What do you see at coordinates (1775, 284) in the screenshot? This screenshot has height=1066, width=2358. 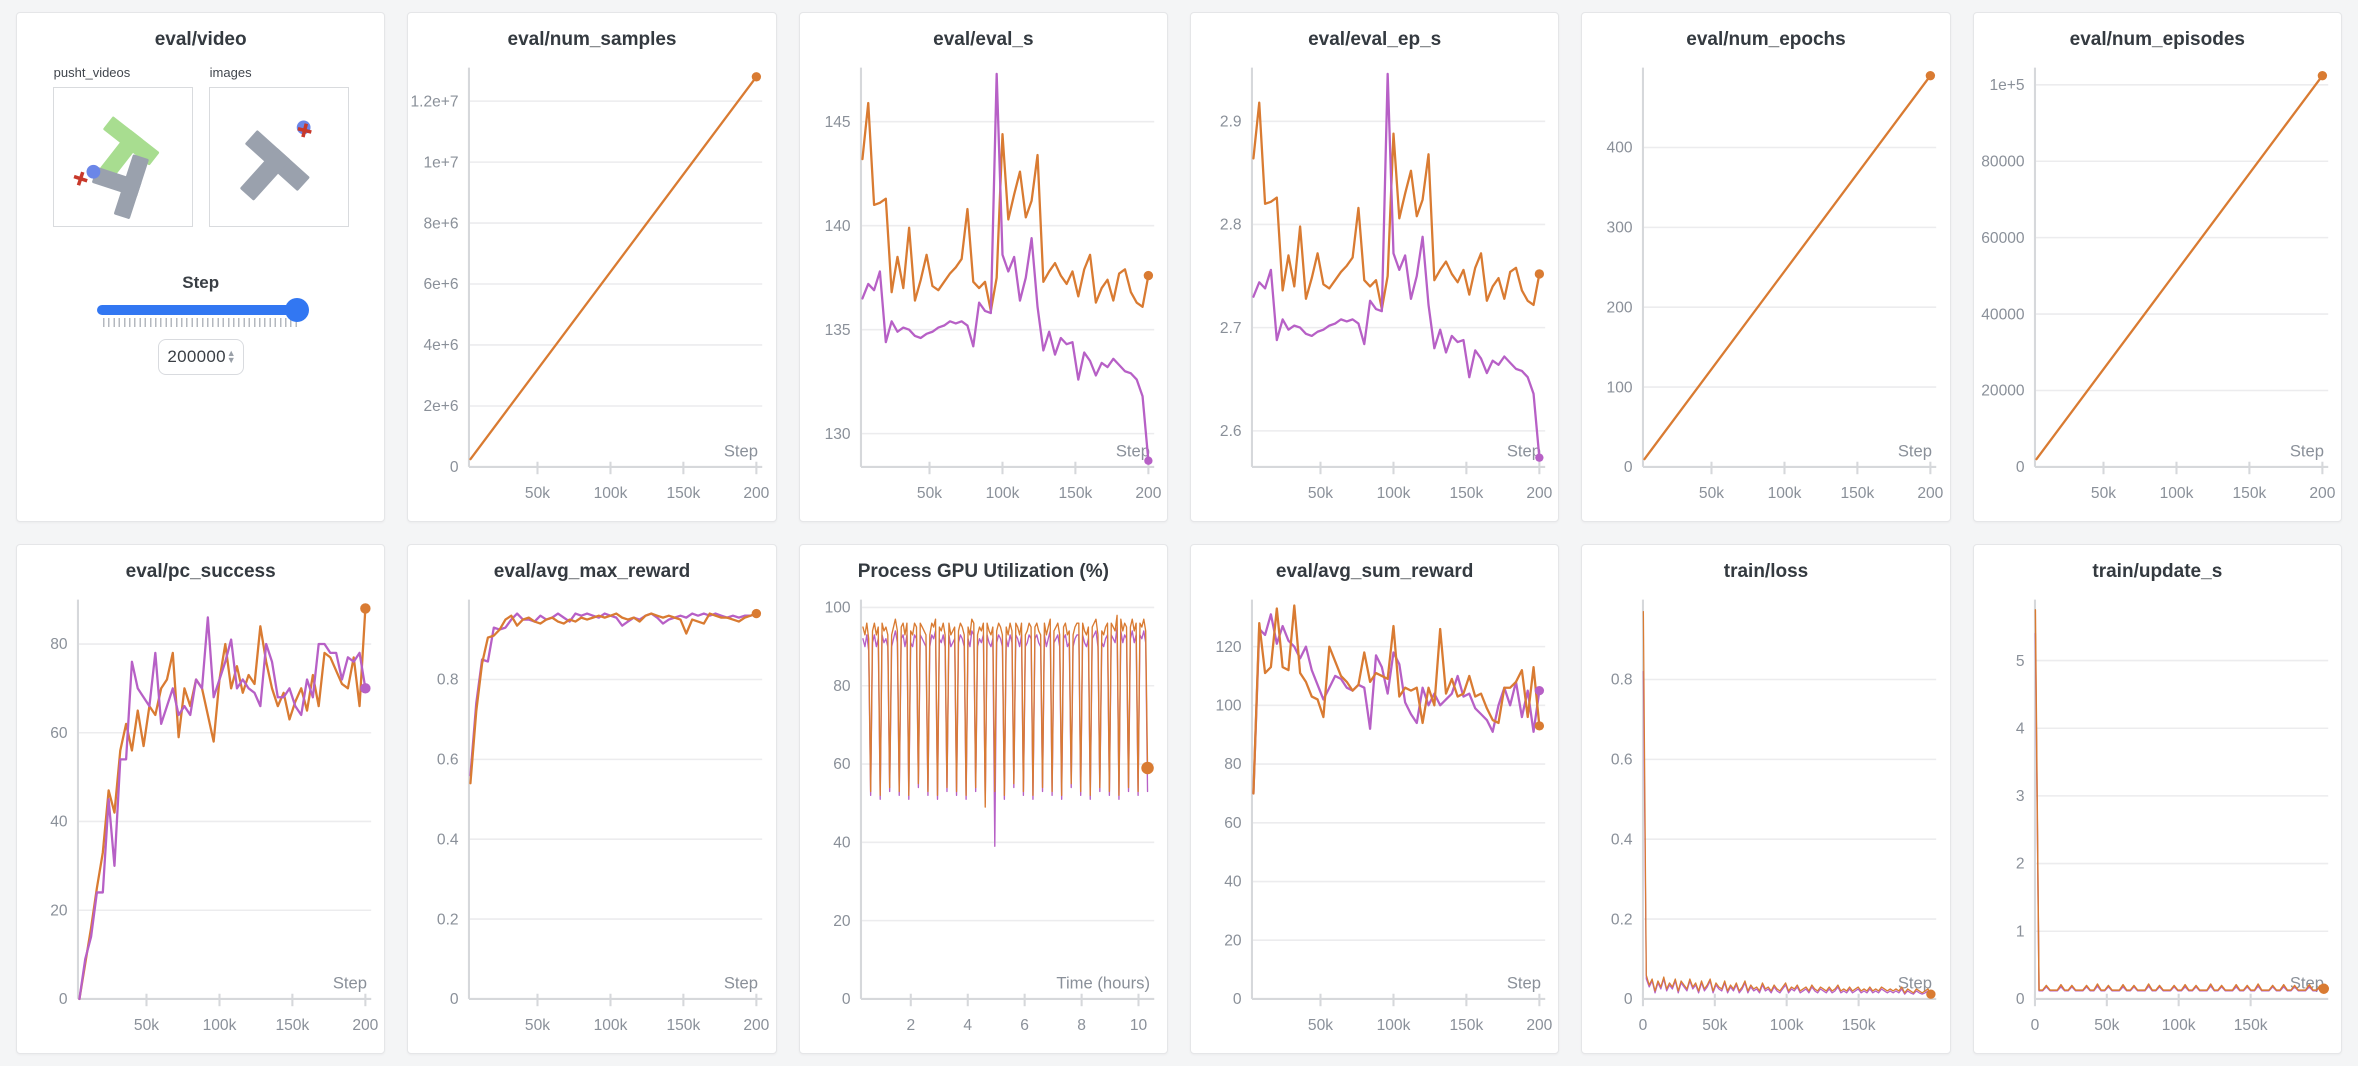 I see `chart-canvas-eval-num-epochs: 0 100 200 300 400 50k 100k 150k 200 Step` at bounding box center [1775, 284].